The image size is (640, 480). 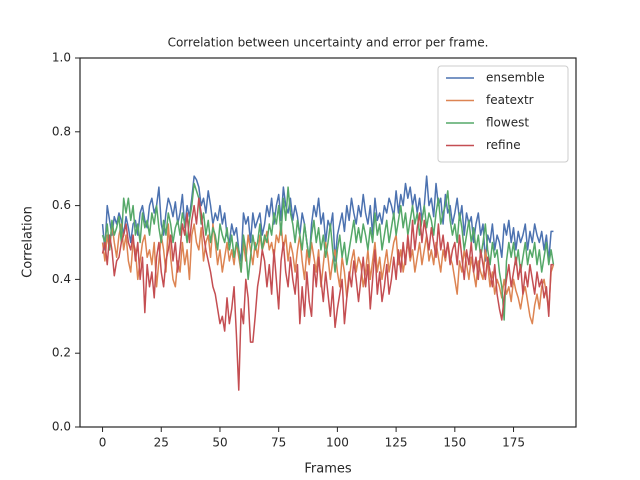 What do you see at coordinates (28, 242) in the screenshot?
I see `y-axis-label: Correlation` at bounding box center [28, 242].